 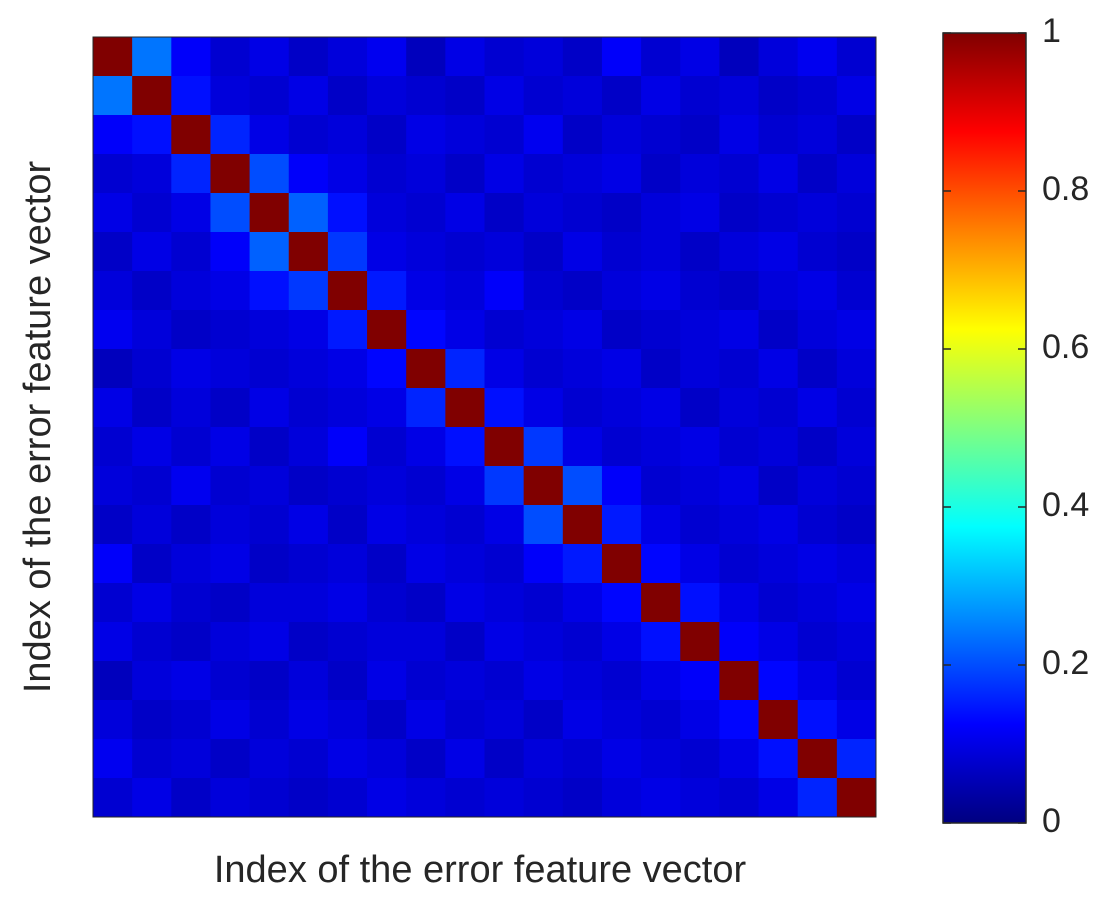 I want to click on colorbar, so click(x=984, y=428).